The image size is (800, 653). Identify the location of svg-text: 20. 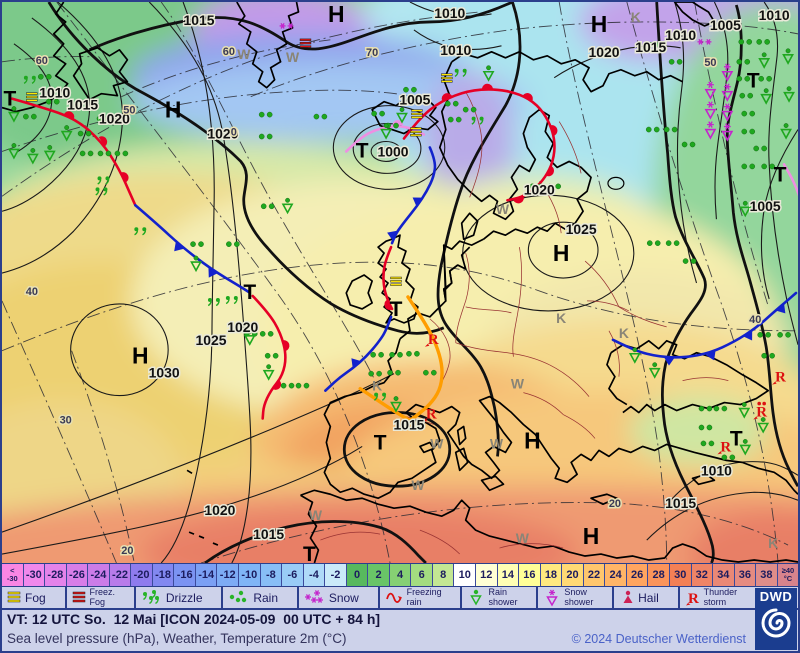
(615, 504).